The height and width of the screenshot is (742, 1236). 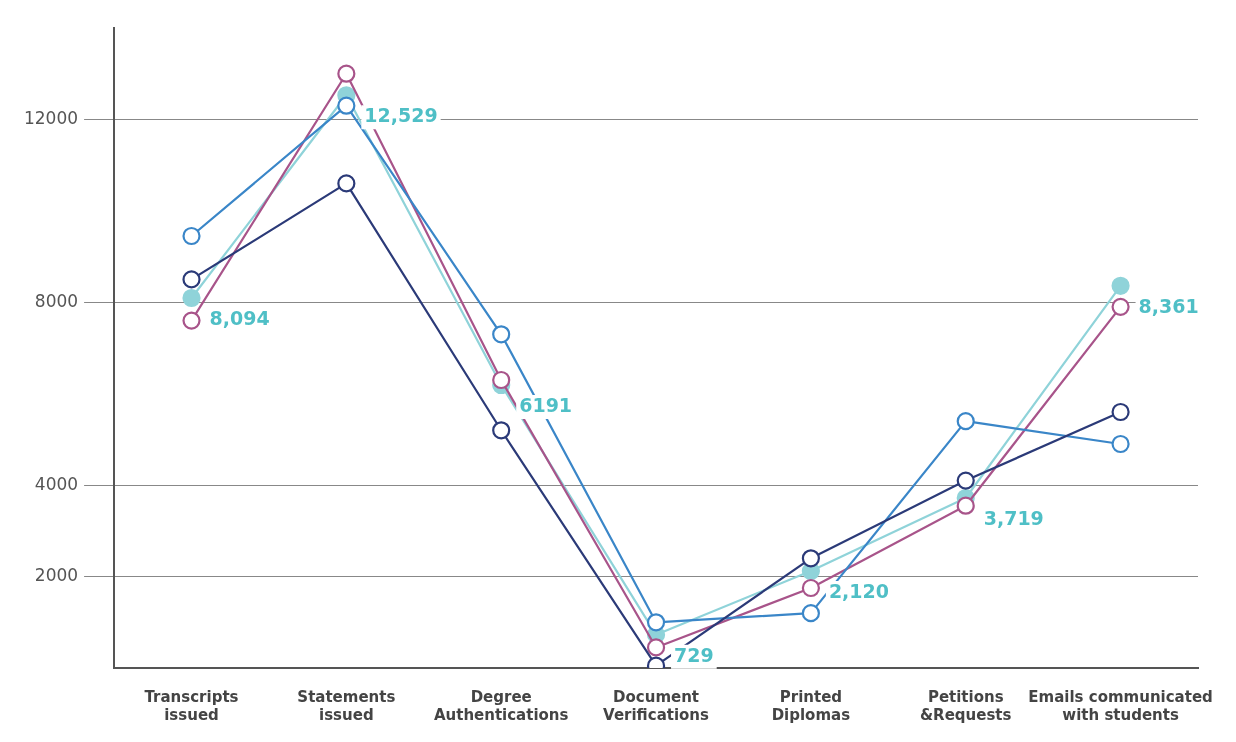 What do you see at coordinates (51, 117) in the screenshot?
I see `y-tick-label: 12000` at bounding box center [51, 117].